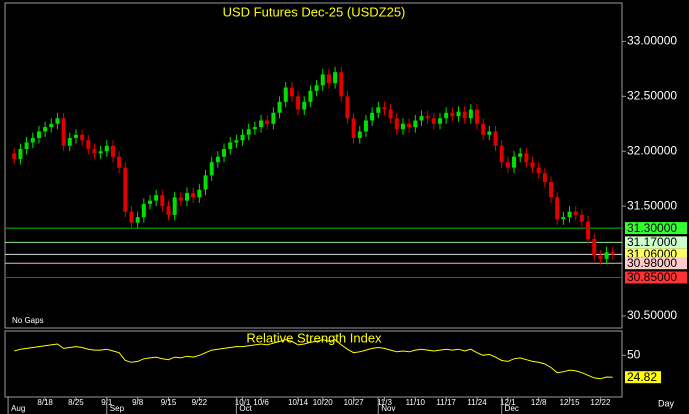 The image size is (689, 414). I want to click on rsi-line, so click(313, 359).